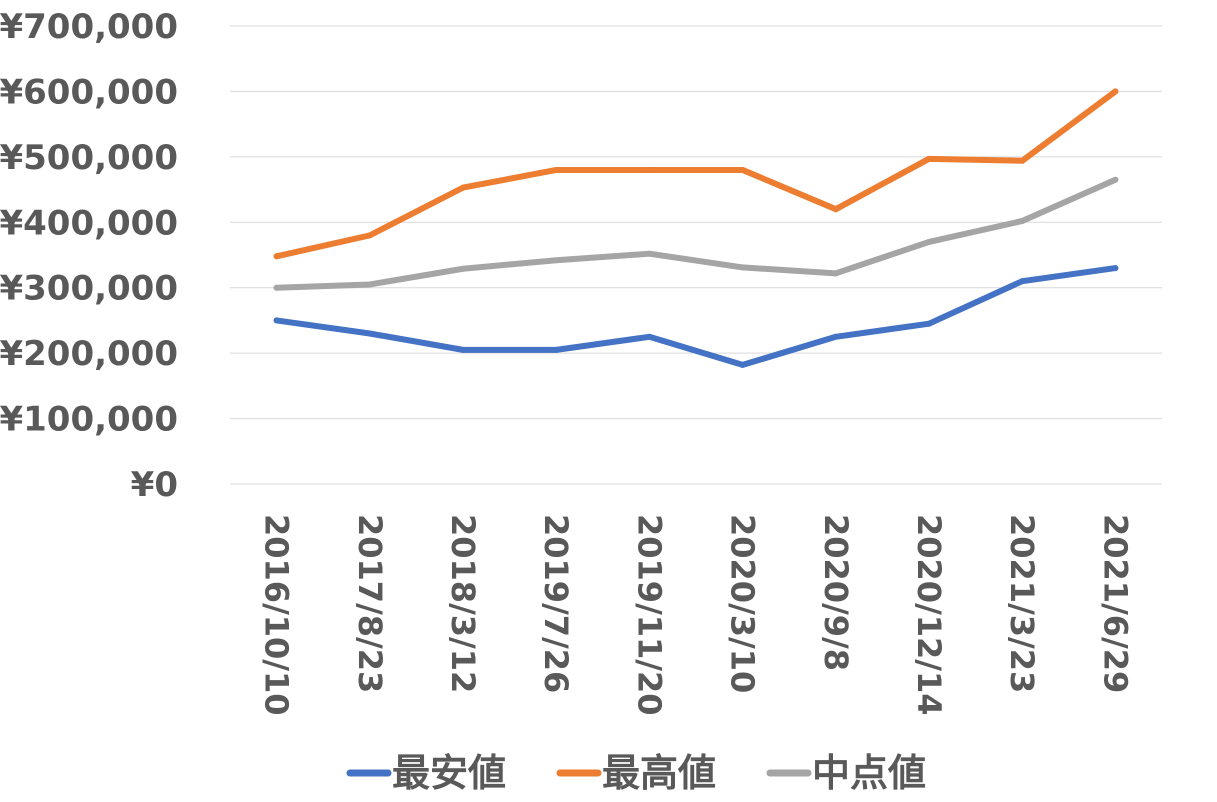 This screenshot has height=802, width=1217. Describe the element at coordinates (1022, 603) in the screenshot. I see `x-tick-label: 2021/3/23` at that location.